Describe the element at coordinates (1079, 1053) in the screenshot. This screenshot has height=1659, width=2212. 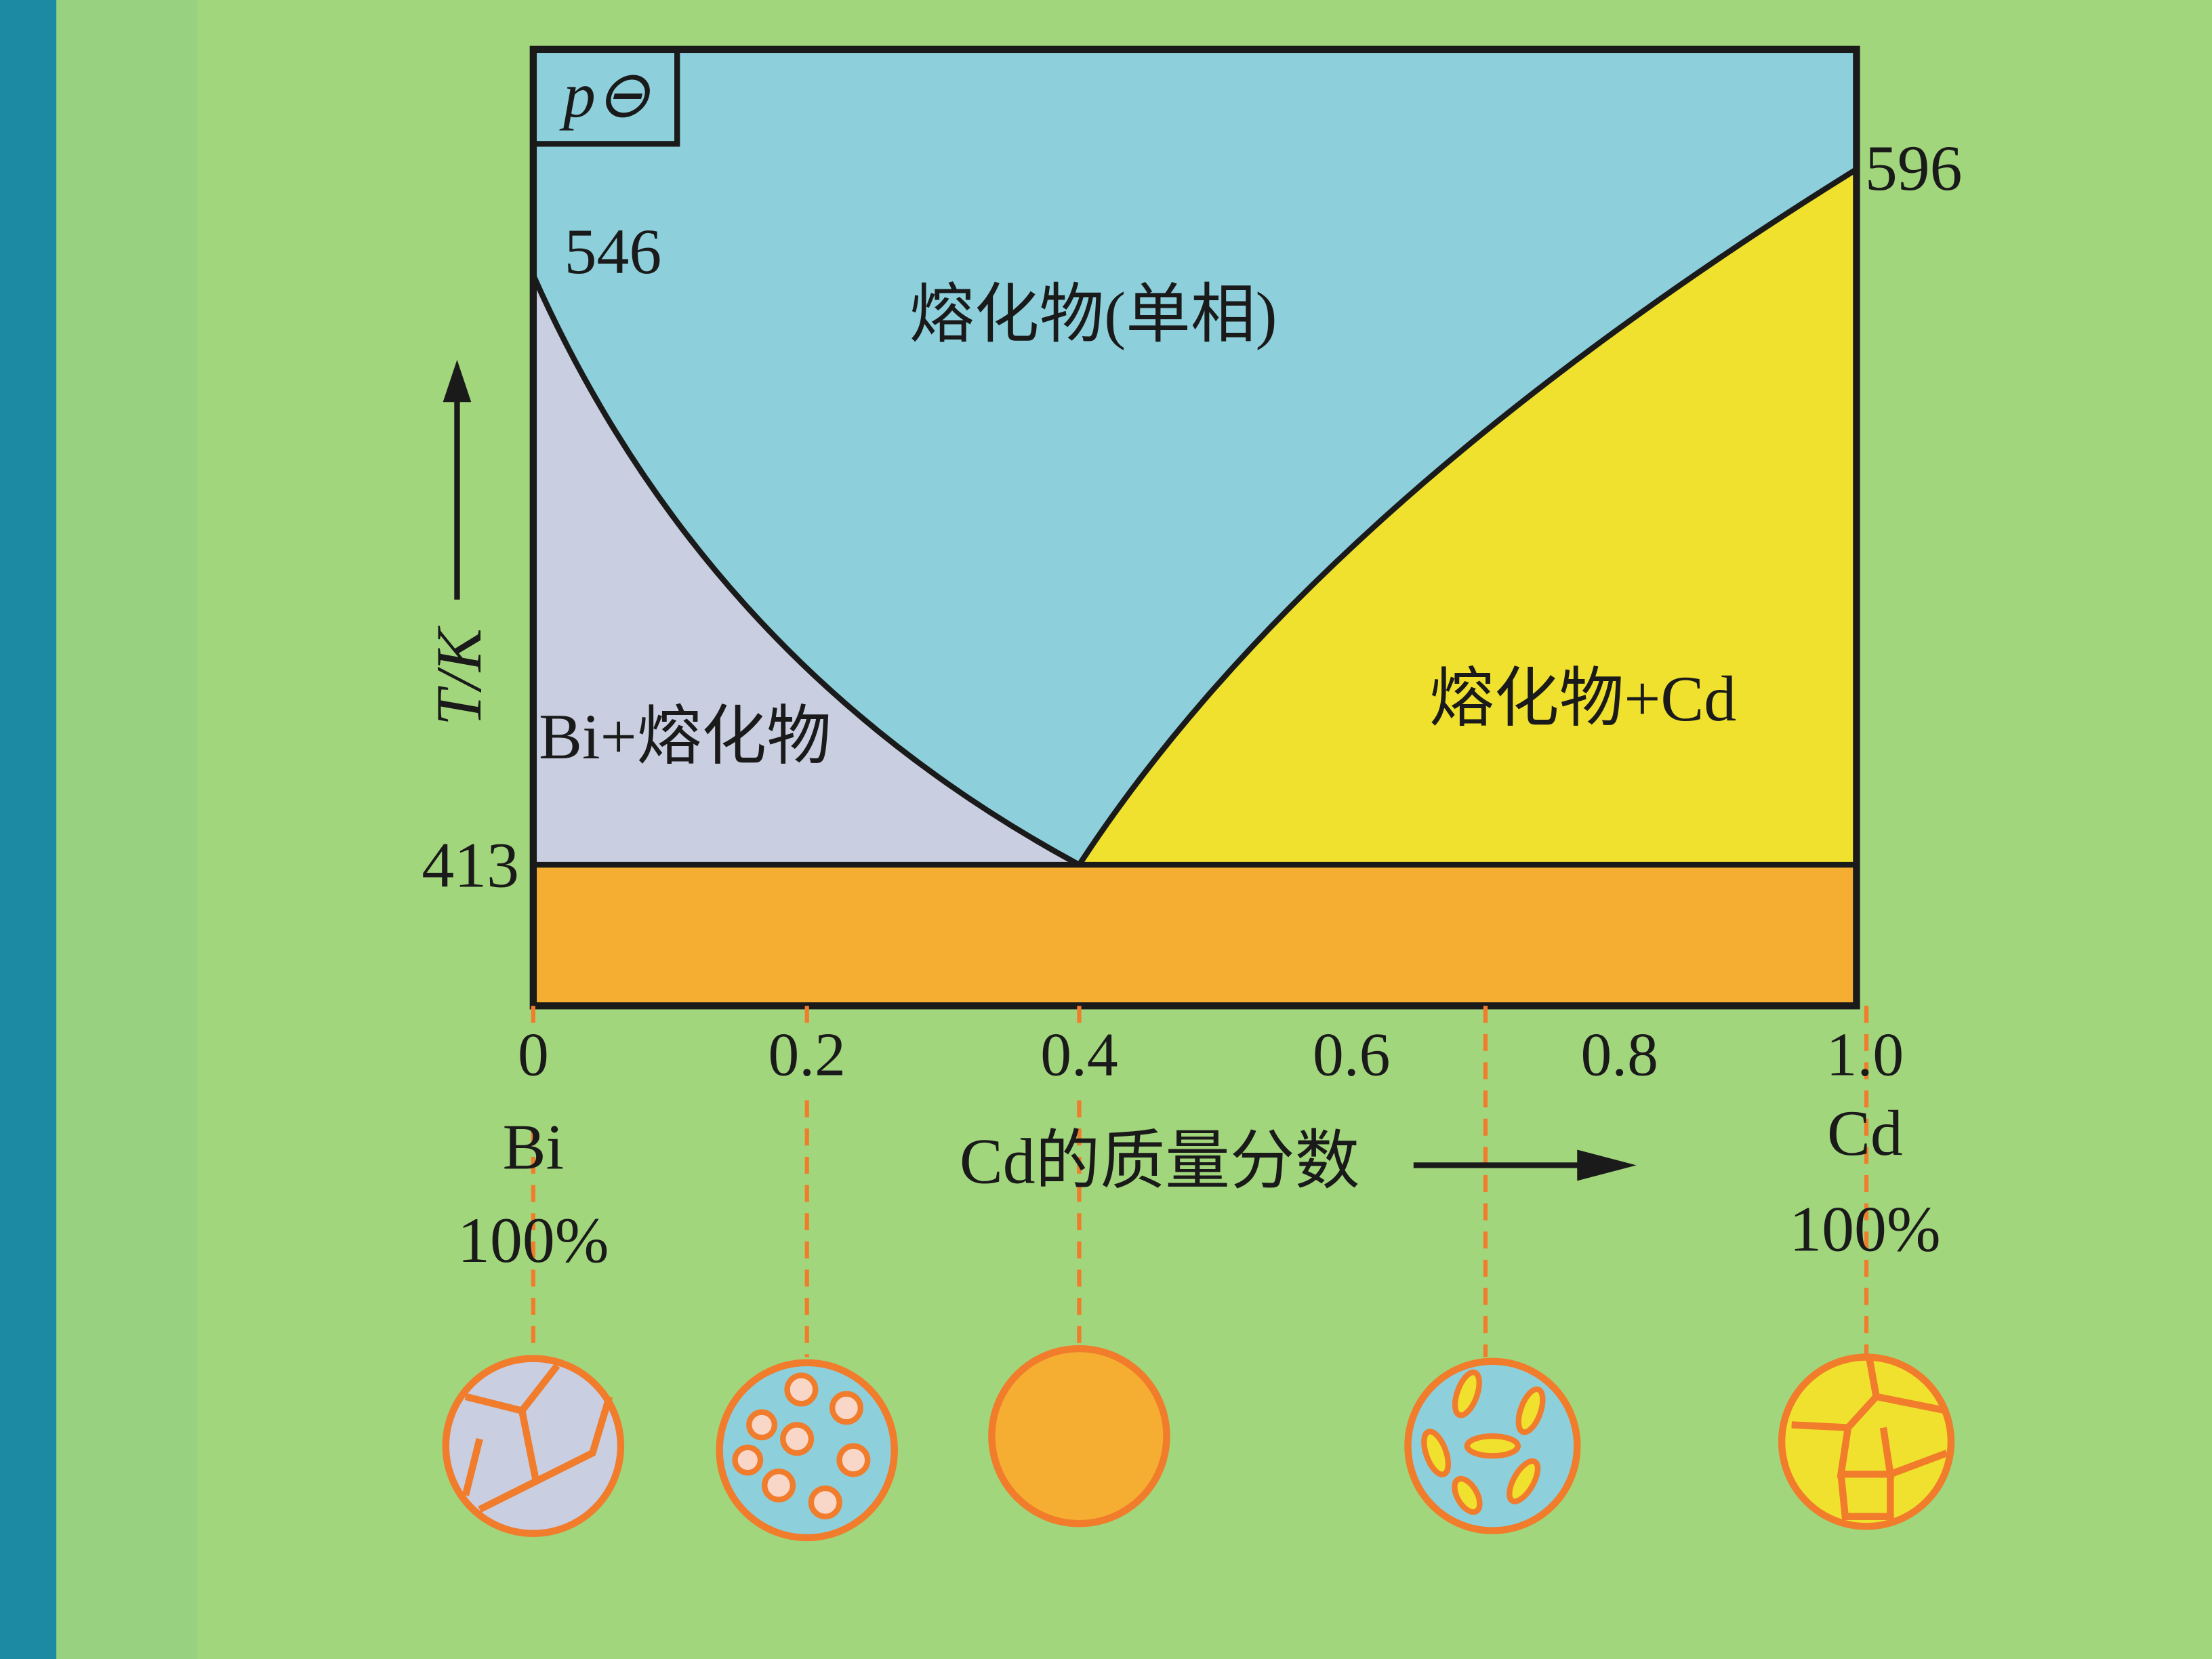
I see `x-tick-label: 0.4` at that location.